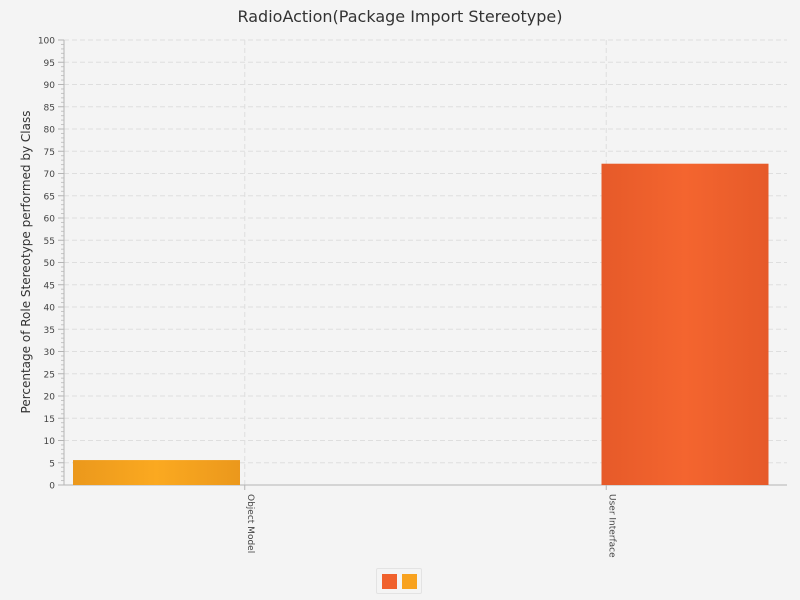 This screenshot has width=800, height=600. What do you see at coordinates (49, 331) in the screenshot?
I see `y-tick-label: 35` at bounding box center [49, 331].